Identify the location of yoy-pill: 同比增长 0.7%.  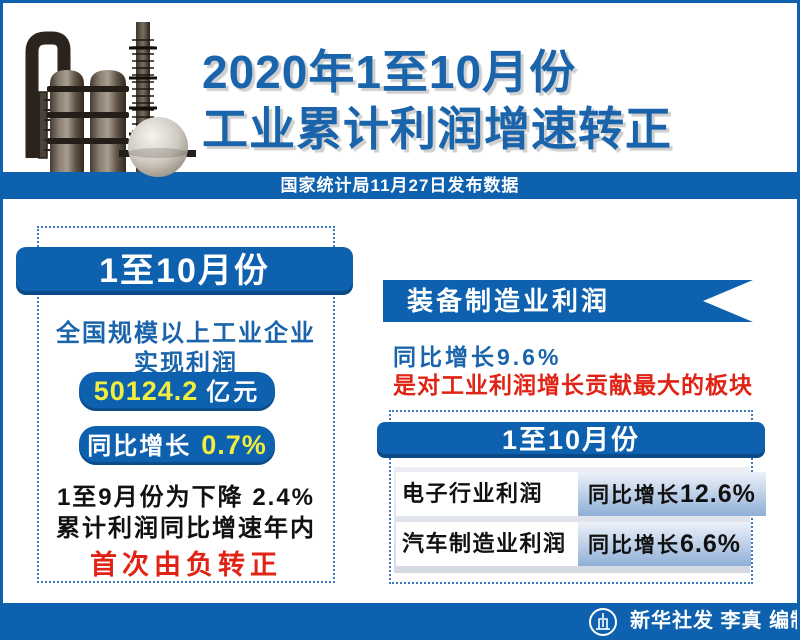
(177, 445).